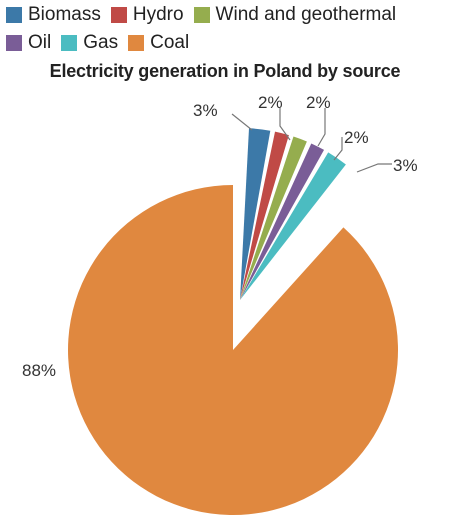 The image size is (450, 524). I want to click on legend-item-wind-and-geothermal: Wind and geothermal, so click(295, 15).